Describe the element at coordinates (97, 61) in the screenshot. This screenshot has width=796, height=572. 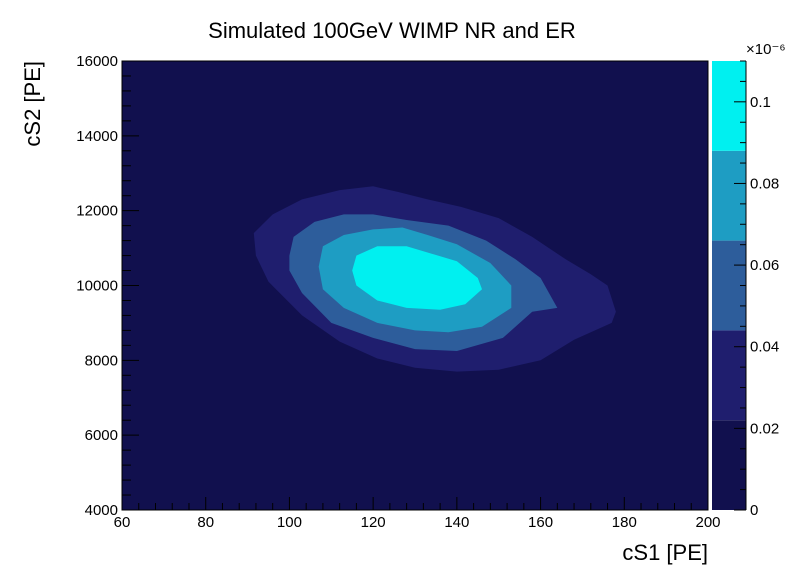
I see `y-tick-label: 16000` at that location.